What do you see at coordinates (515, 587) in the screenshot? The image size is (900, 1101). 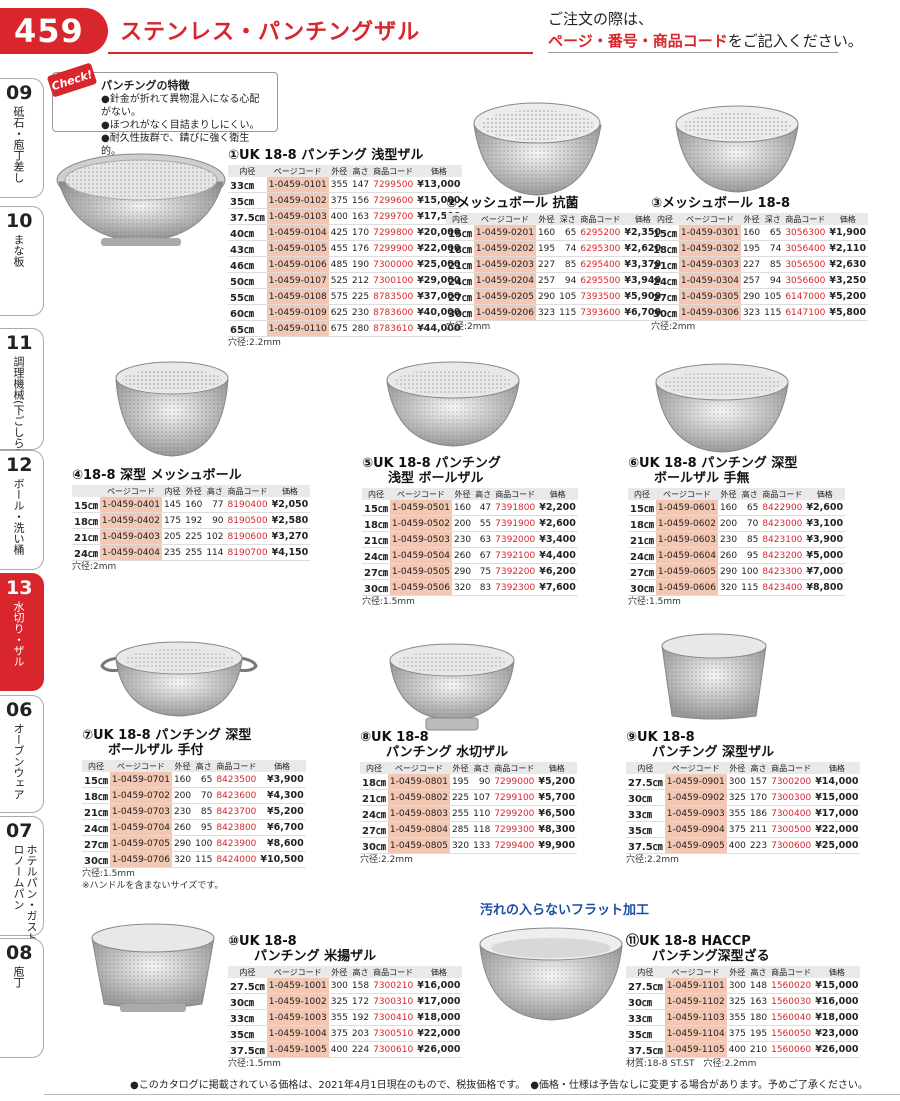 I see `product-code-cell: 7392300` at bounding box center [515, 587].